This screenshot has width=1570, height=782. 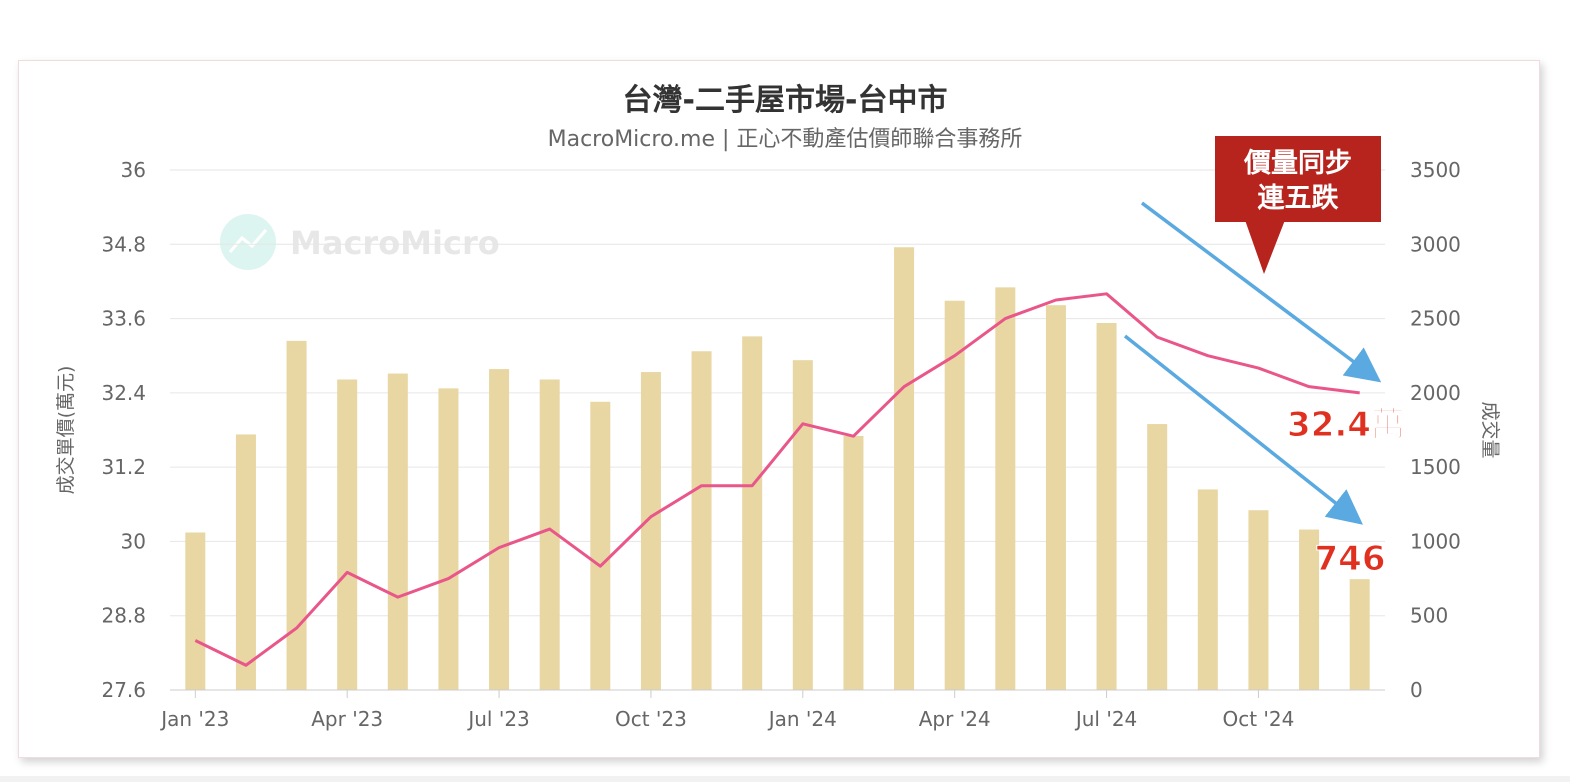 What do you see at coordinates (1265, 247) in the screenshot?
I see `callout-pointer` at bounding box center [1265, 247].